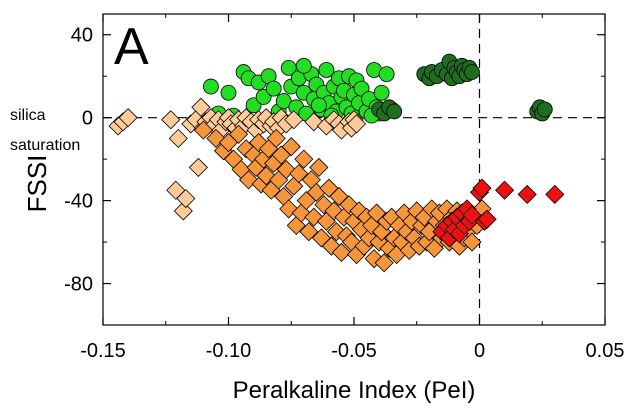  I want to click on y-axis-label: FSSI, so click(37, 184).